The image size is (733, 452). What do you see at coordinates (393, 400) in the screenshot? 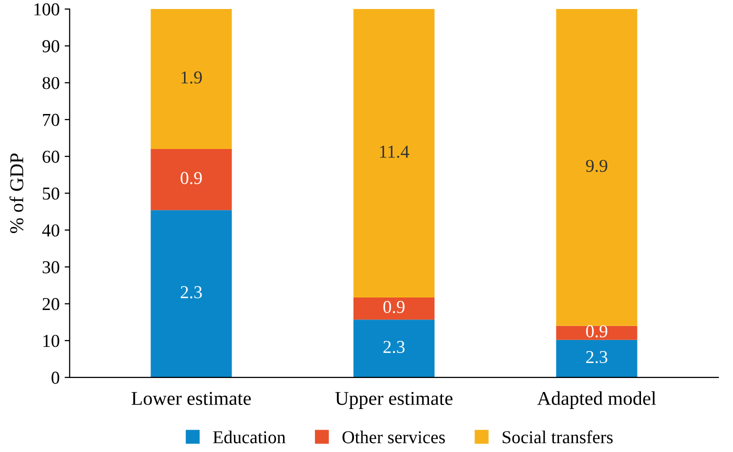
I see `x-tick-label: Upper estimate` at bounding box center [393, 400].